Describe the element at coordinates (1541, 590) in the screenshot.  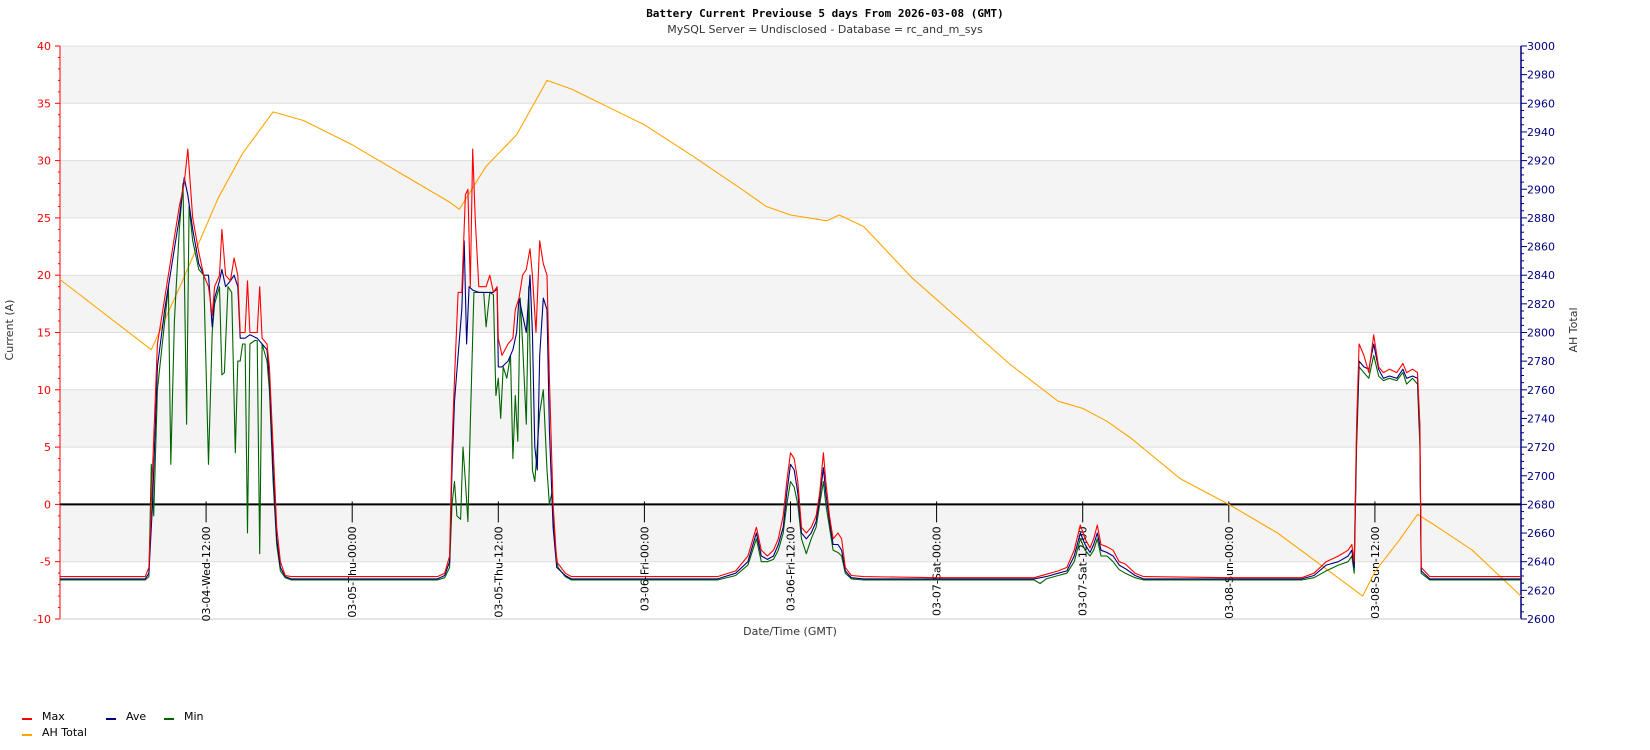
I see `y-right-tick-label: 2620` at that location.